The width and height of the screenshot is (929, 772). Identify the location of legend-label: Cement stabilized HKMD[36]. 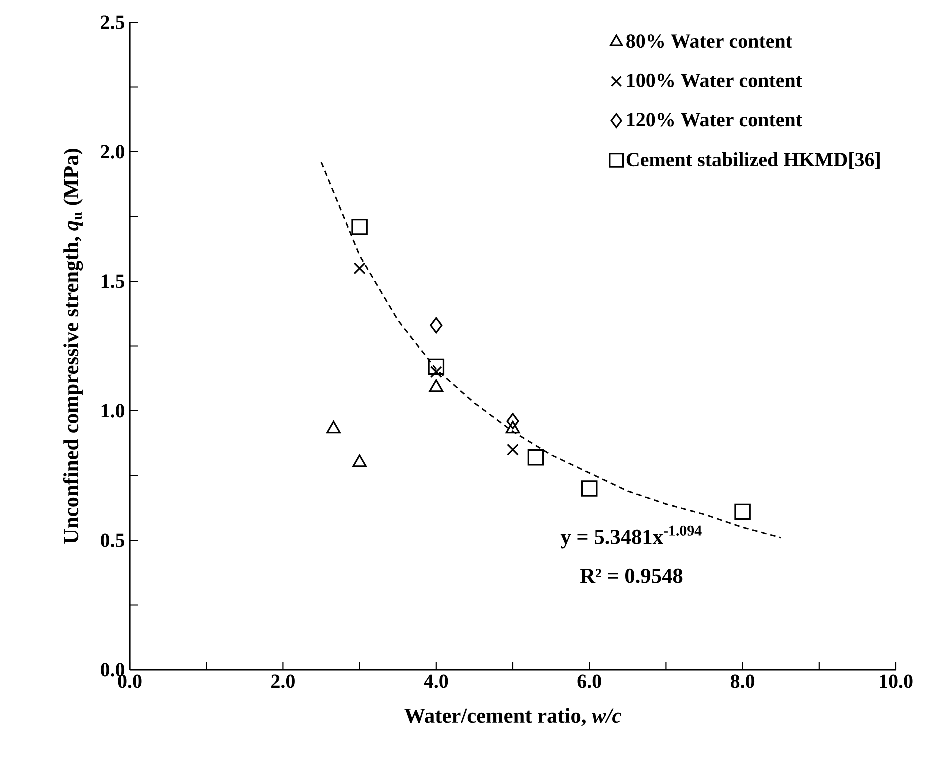
(753, 161).